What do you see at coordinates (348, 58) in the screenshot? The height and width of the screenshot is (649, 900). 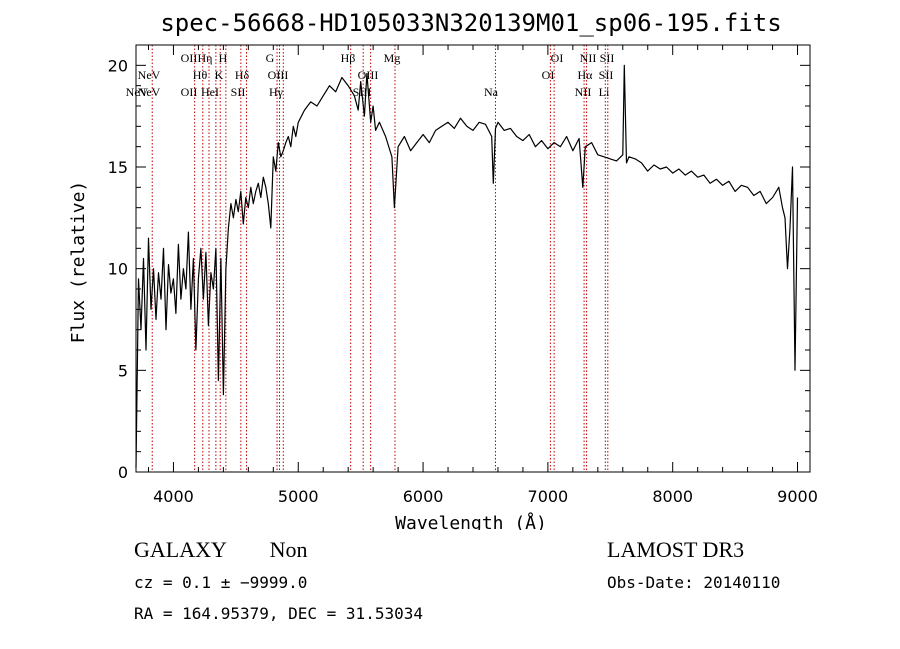 I see `line-label: Hβ` at bounding box center [348, 58].